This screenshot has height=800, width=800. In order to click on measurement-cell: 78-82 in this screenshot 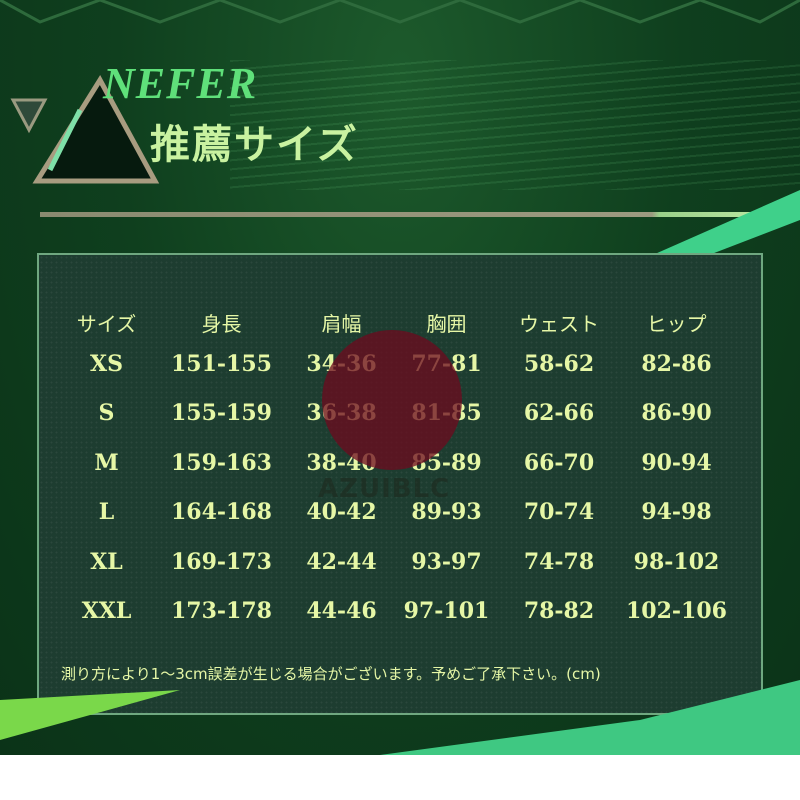, I will do `click(559, 611)`.